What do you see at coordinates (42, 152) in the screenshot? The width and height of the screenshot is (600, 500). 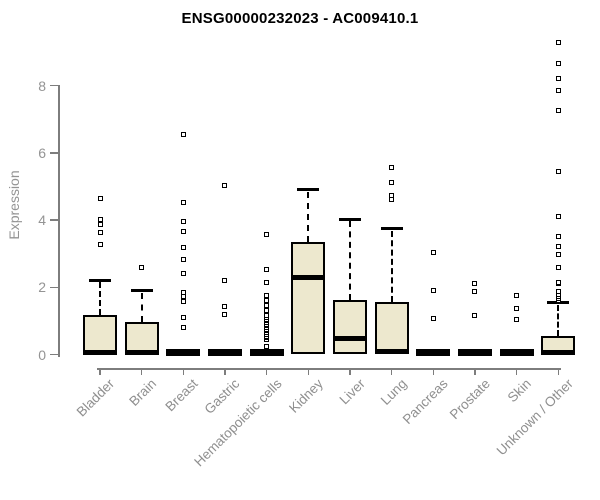 I see `y-tick-label: 6` at bounding box center [42, 152].